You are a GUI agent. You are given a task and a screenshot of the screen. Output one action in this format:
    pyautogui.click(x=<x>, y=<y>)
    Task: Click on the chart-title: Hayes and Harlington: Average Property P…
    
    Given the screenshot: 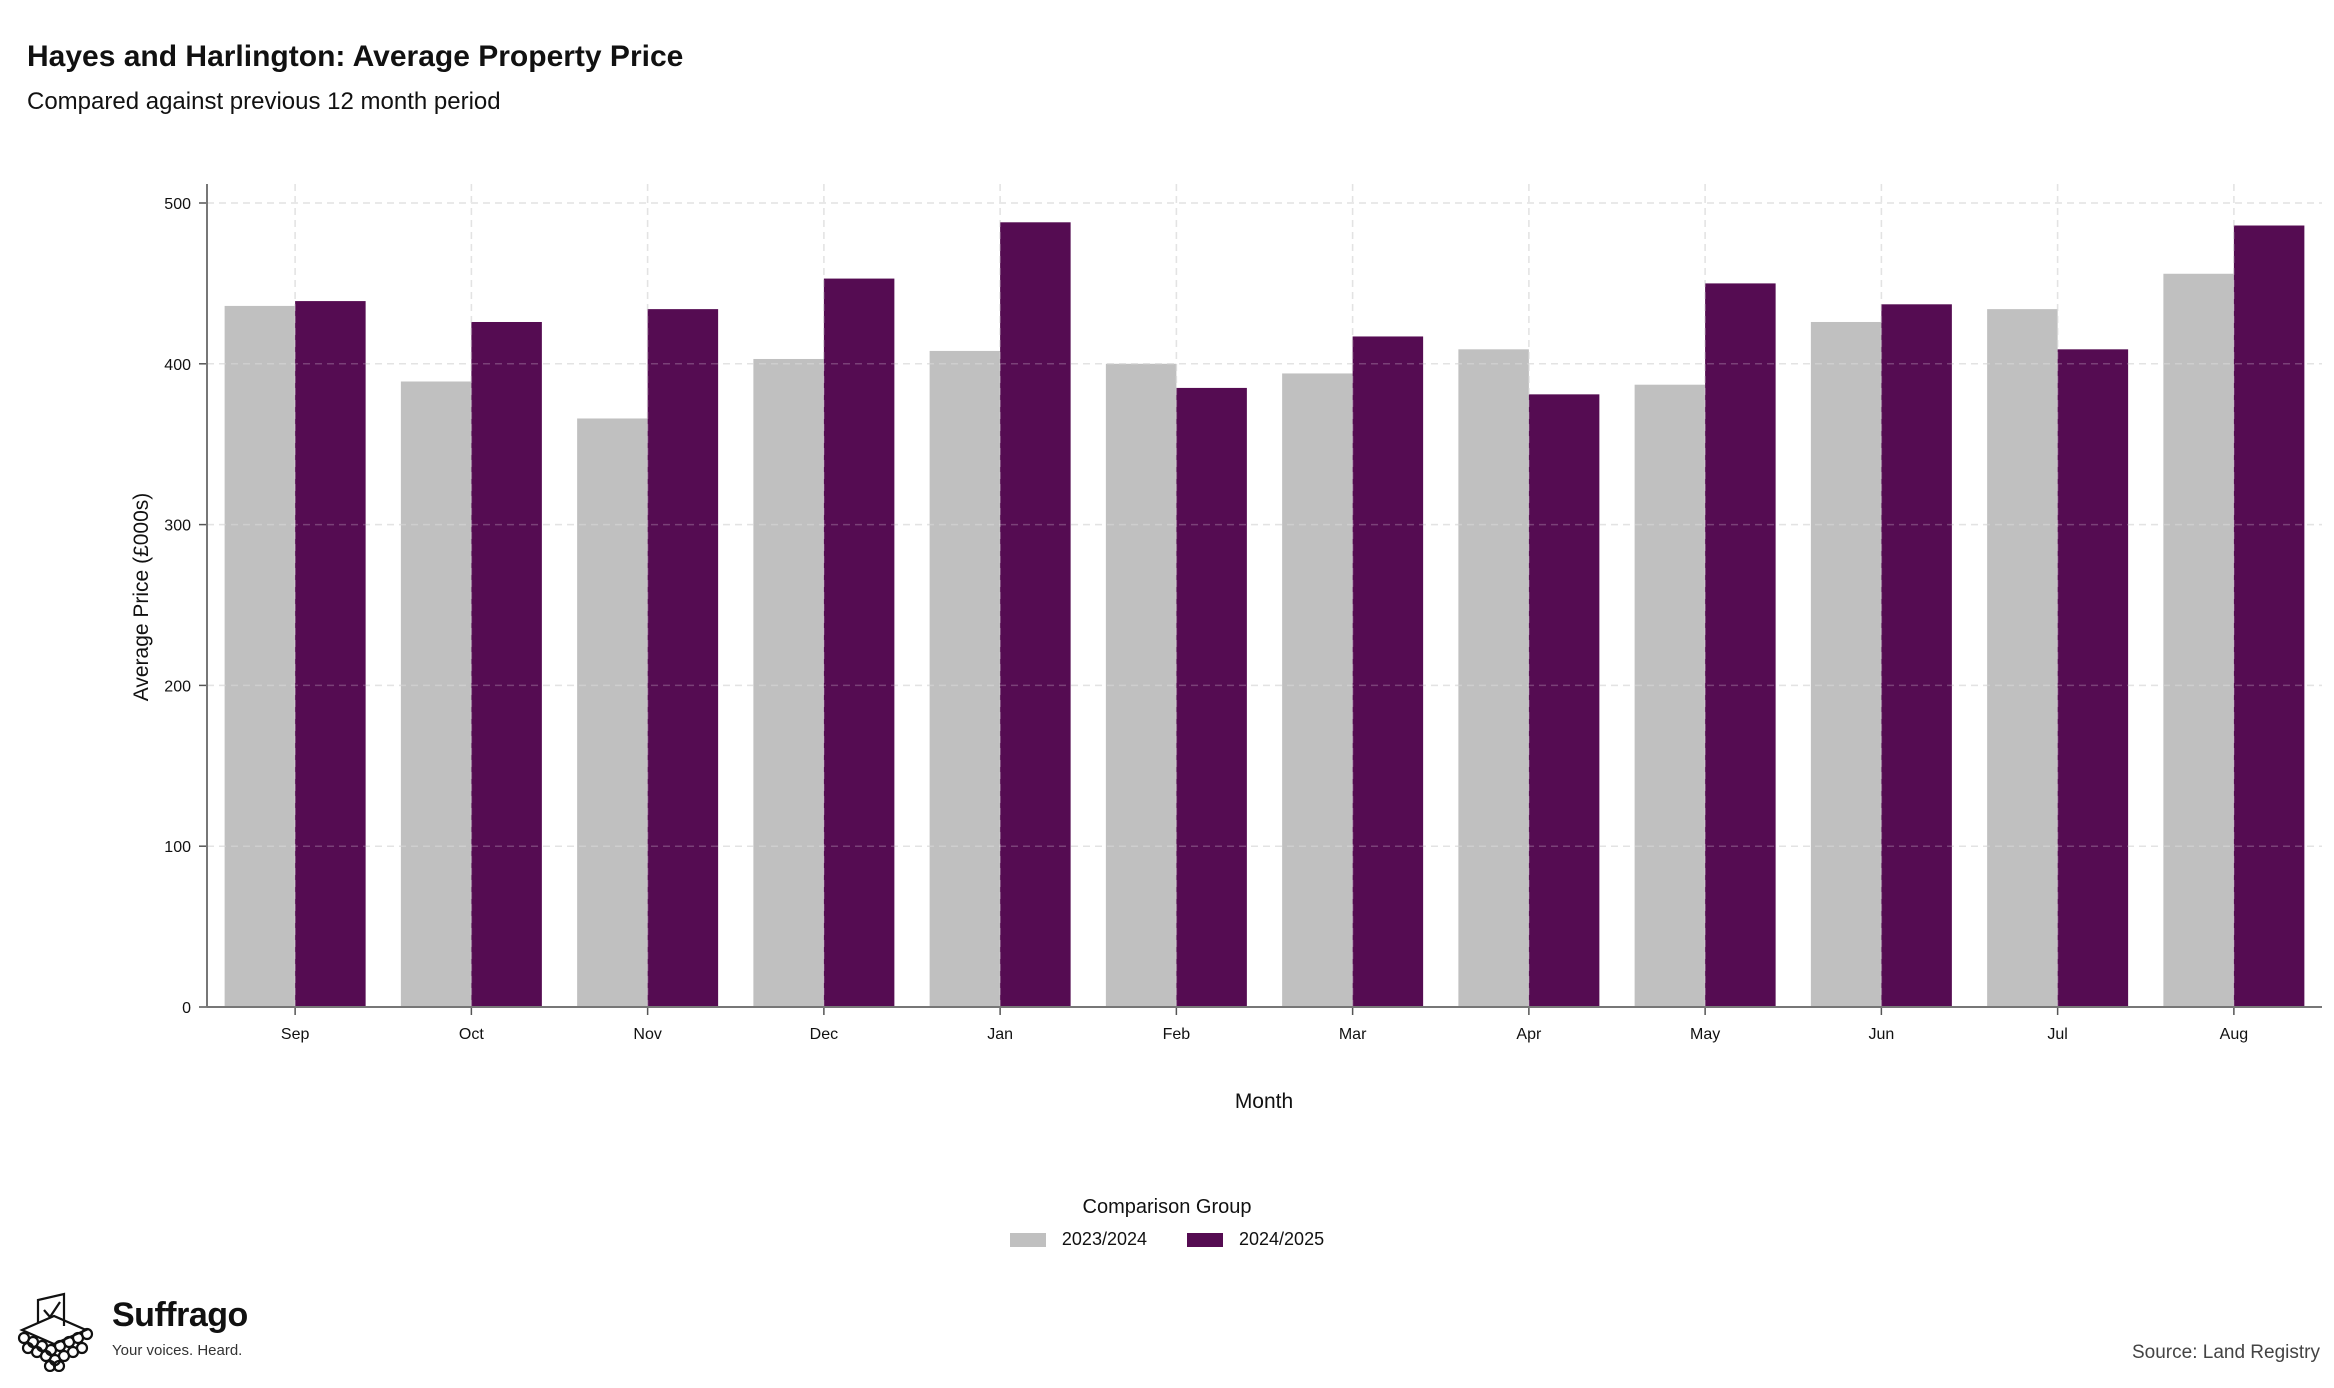 What is the action you would take?
    pyautogui.click(x=355, y=56)
    